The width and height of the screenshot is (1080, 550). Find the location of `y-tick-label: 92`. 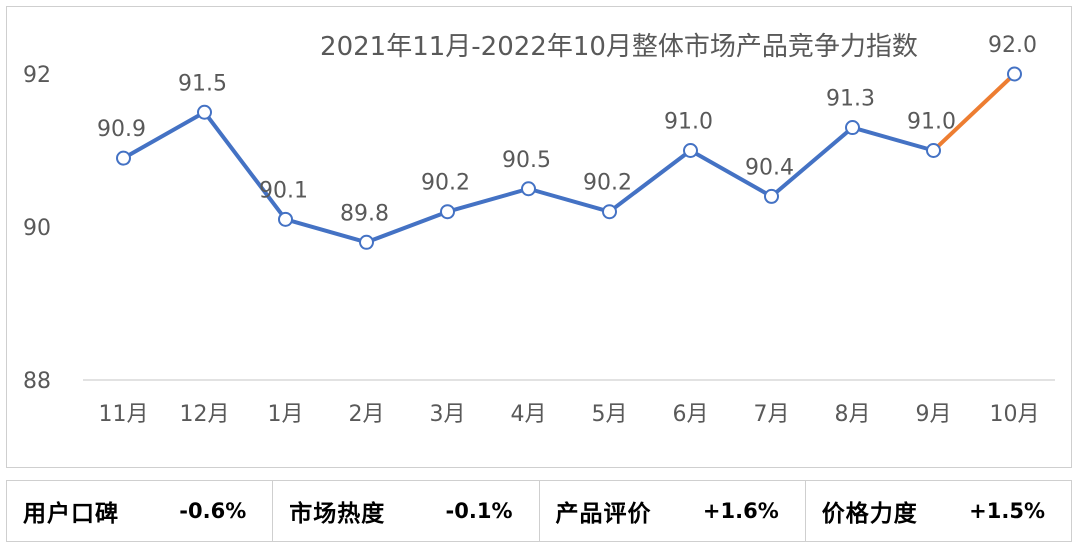

y-tick-label: 92 is located at coordinates (37, 75).